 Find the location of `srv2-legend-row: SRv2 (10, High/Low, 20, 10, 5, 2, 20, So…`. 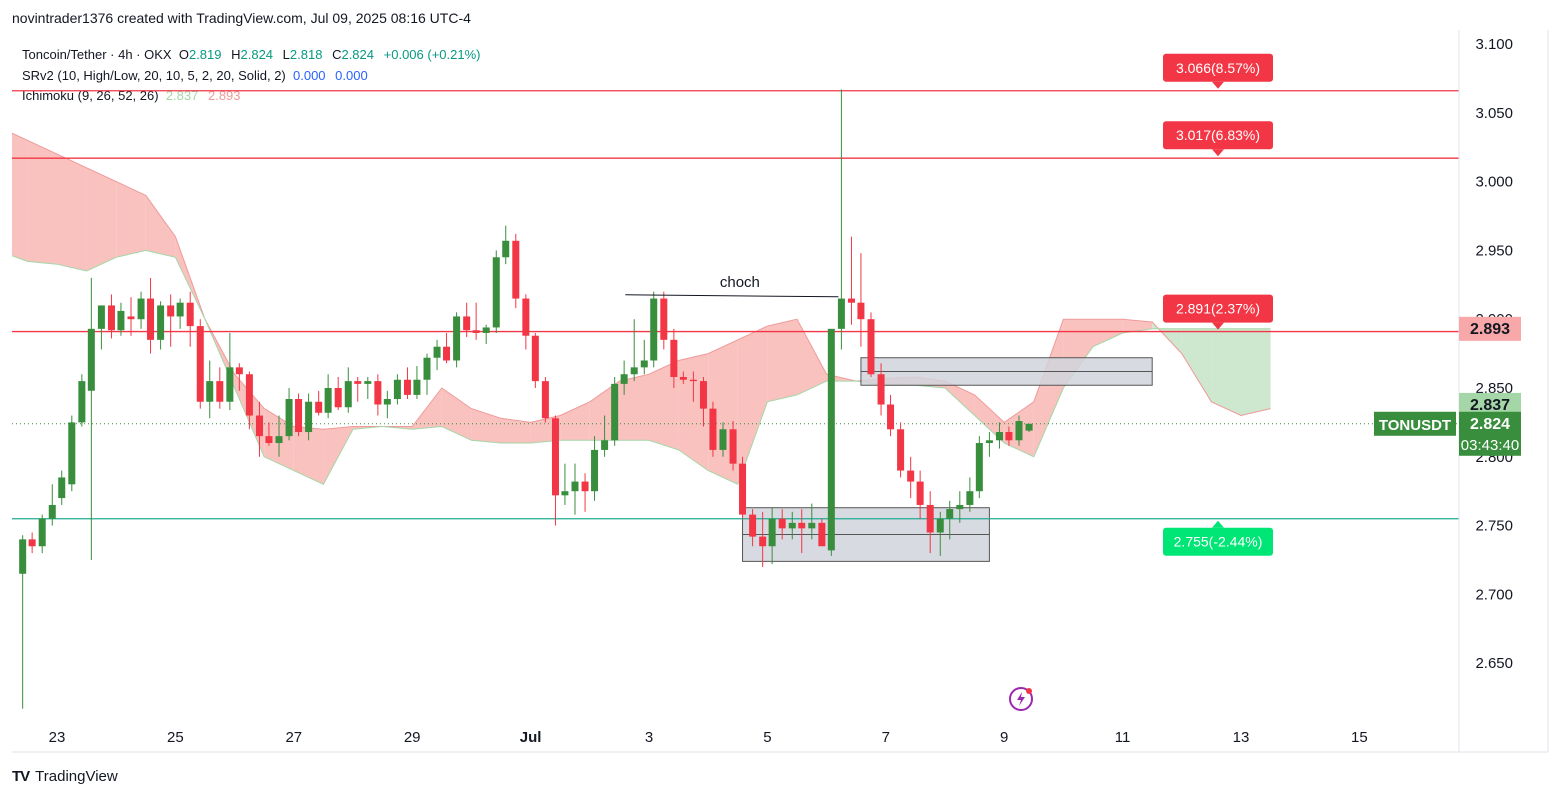

srv2-legend-row: SRv2 (10, High/Low, 20, 10, 5, 2, 20, So… is located at coordinates (251, 76).